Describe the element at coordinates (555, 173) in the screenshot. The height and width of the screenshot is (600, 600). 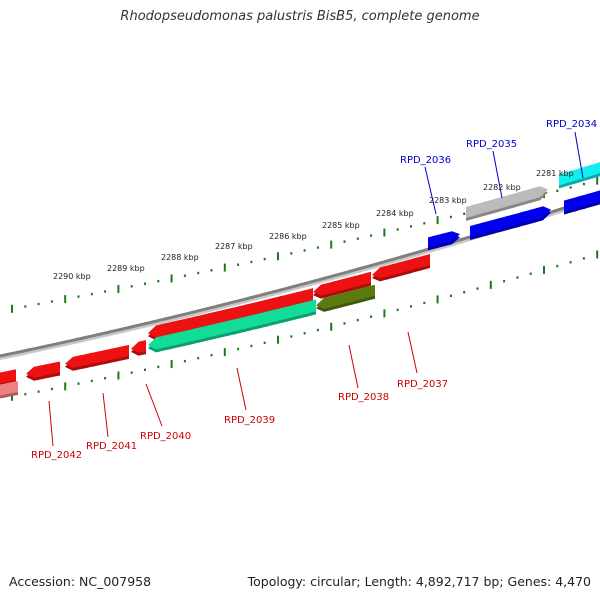
I see `scale-label-2281: 2281 kbp` at that location.